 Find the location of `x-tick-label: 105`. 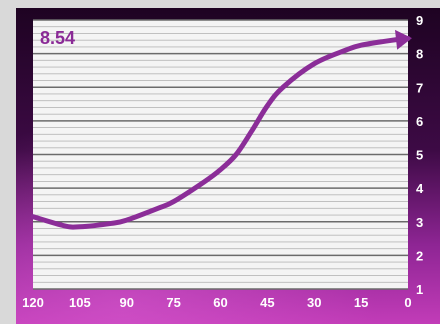

x-tick-label: 105 is located at coordinates (80, 302).